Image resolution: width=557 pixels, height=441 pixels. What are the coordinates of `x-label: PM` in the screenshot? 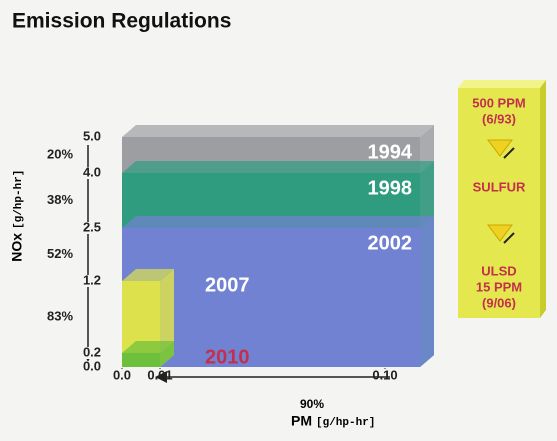 It's located at (301, 421).